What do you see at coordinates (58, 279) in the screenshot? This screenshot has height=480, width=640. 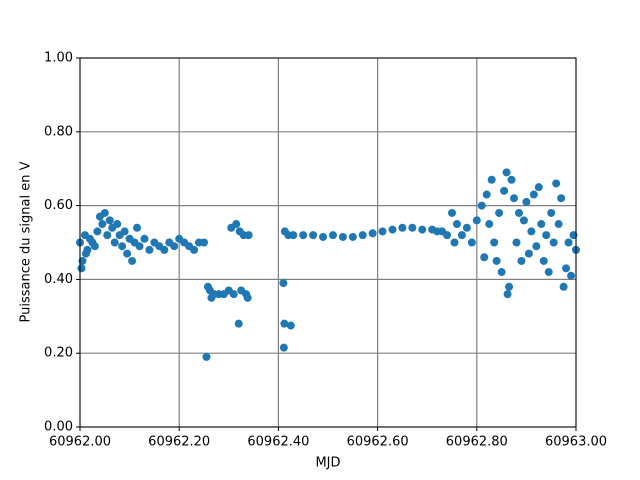 I see `y-tick-label: 0.40` at bounding box center [58, 279].